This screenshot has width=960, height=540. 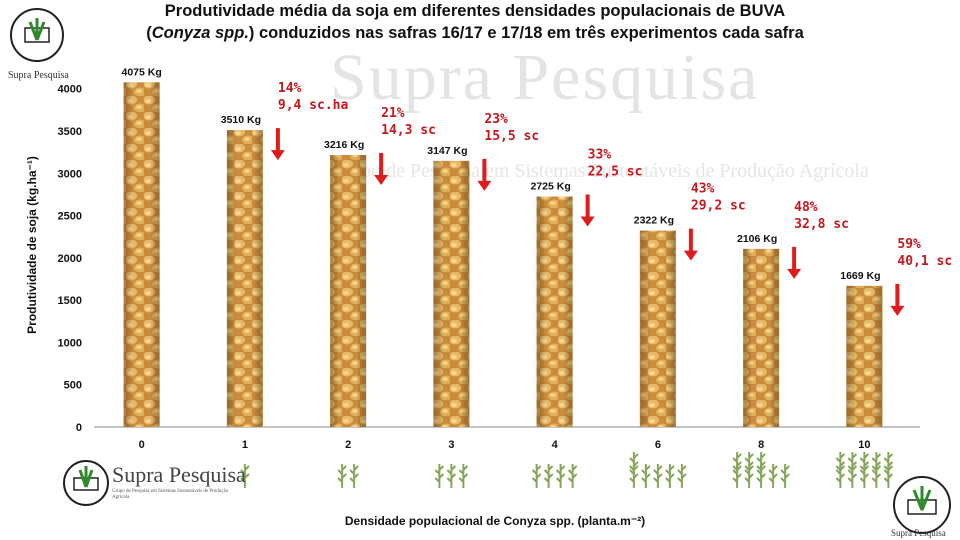 I want to click on loss-sc-label: 40,1 sc, so click(x=924, y=261).